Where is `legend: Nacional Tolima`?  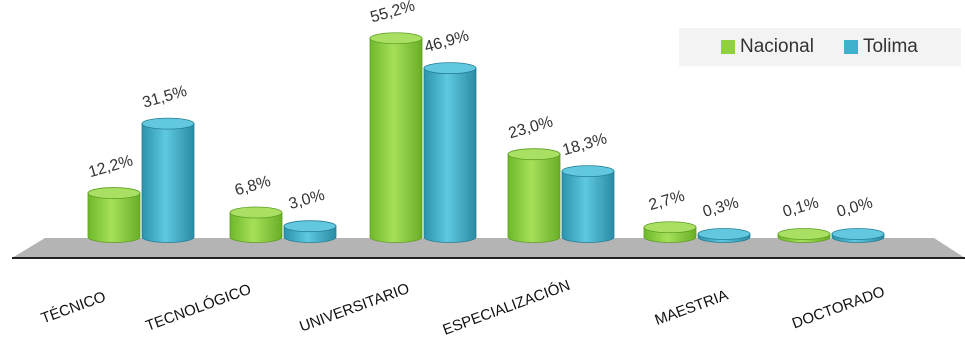 legend: Nacional Tolima is located at coordinates (820, 47).